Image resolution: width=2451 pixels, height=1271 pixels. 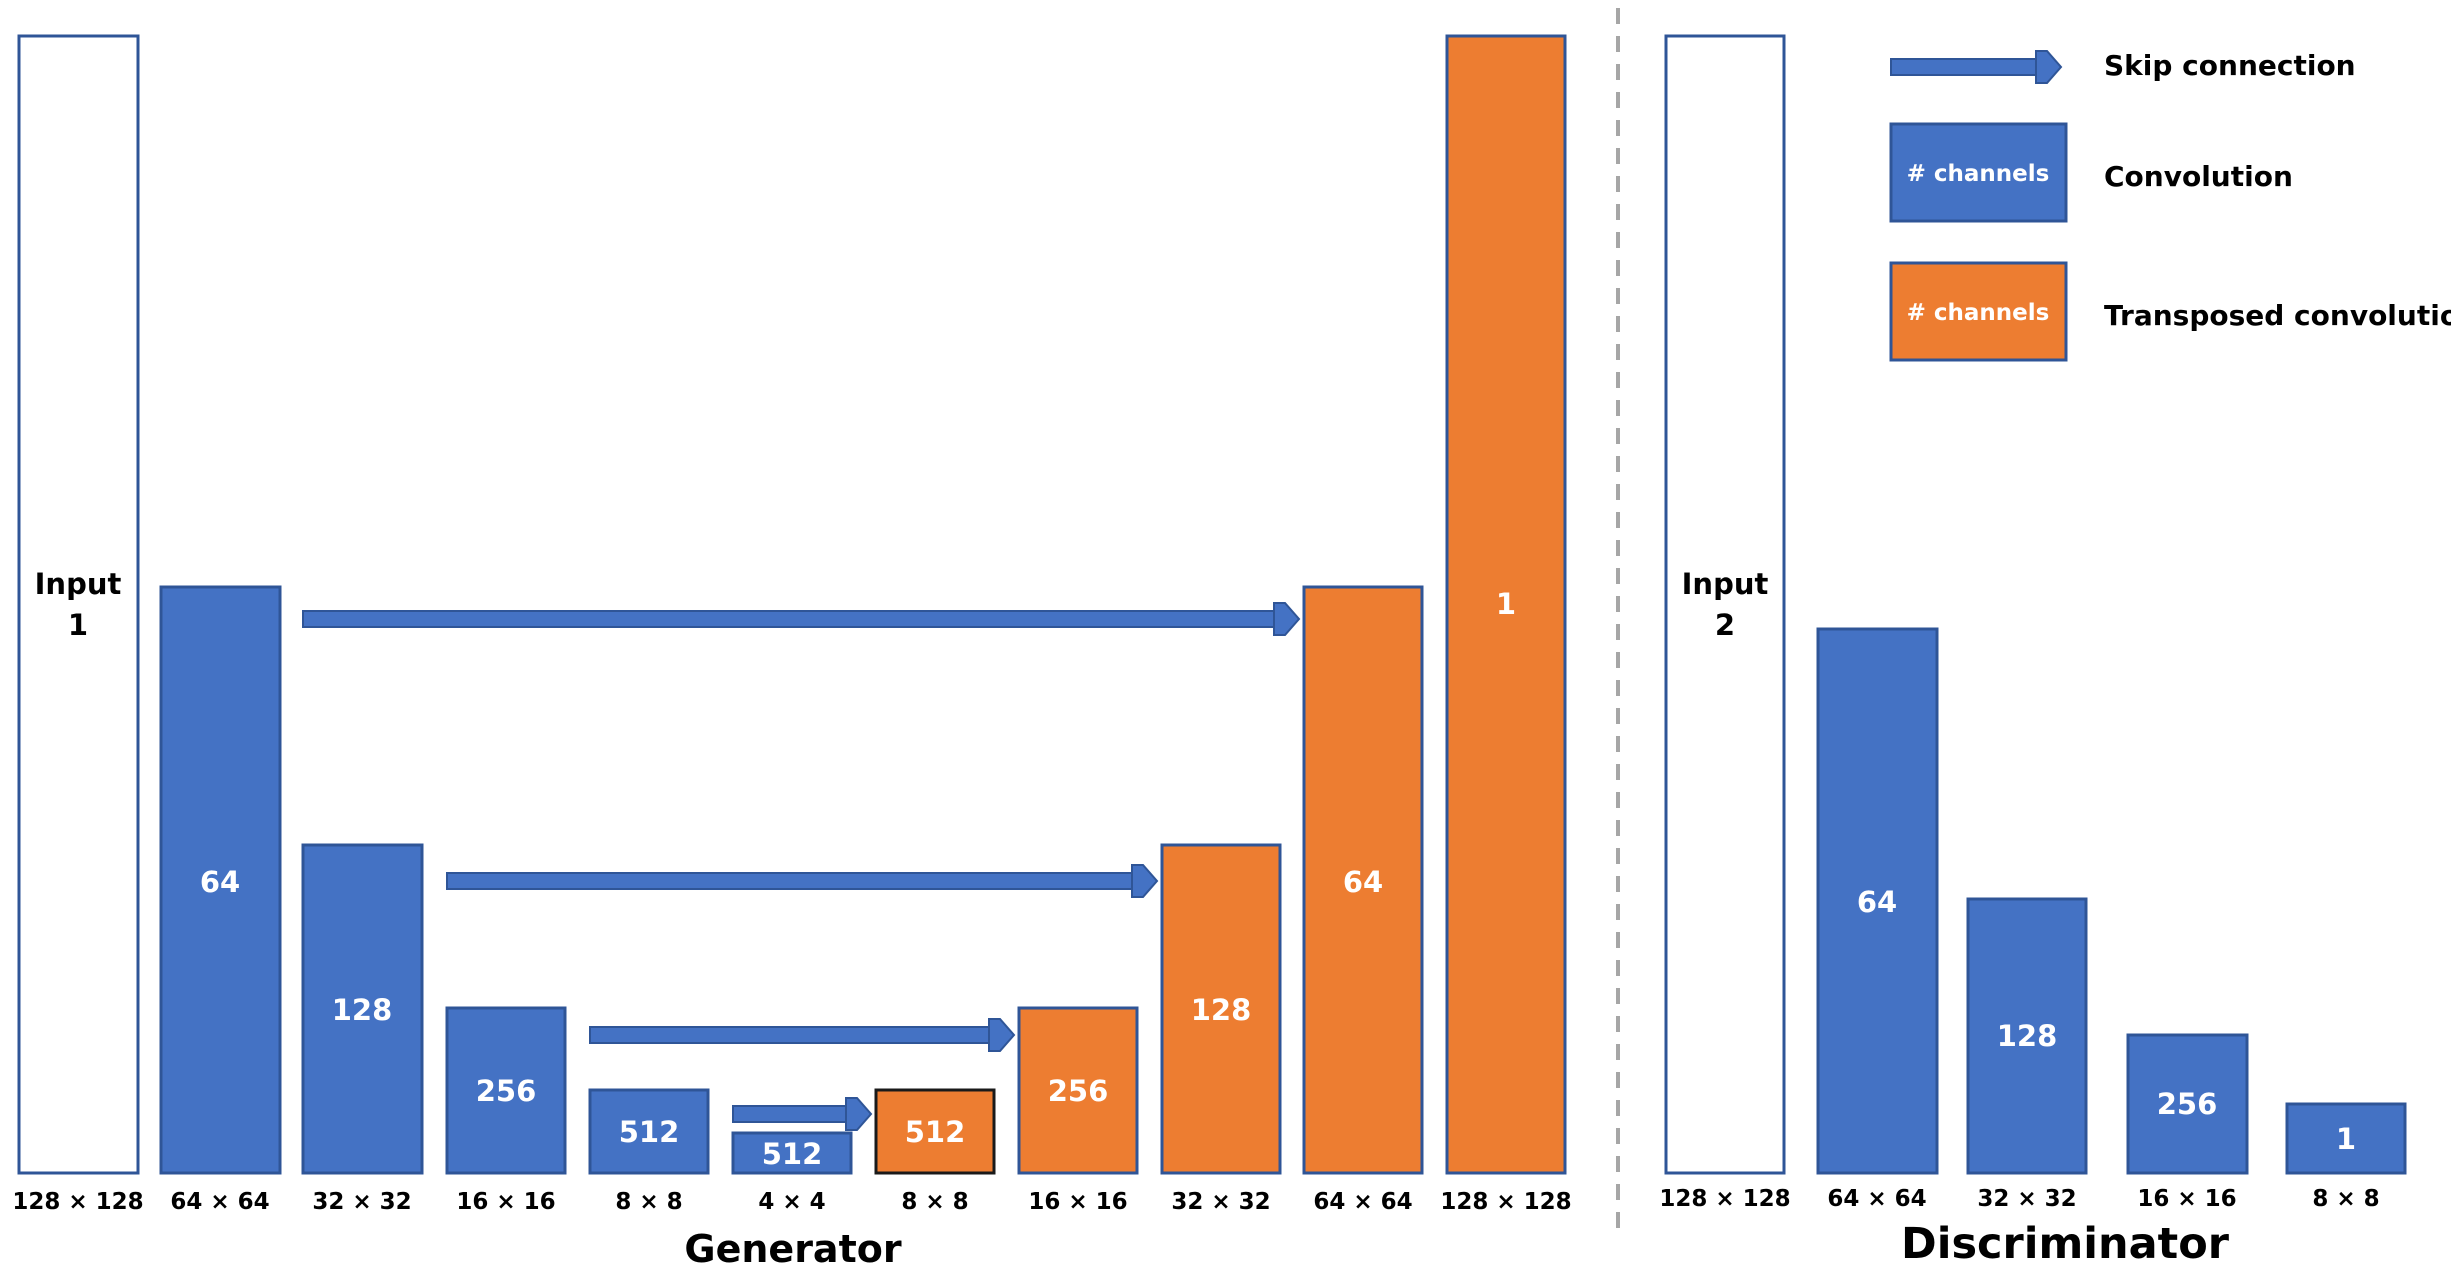 I want to click on discriminator-input-resolution: 128 × 128, so click(x=1724, y=1199).